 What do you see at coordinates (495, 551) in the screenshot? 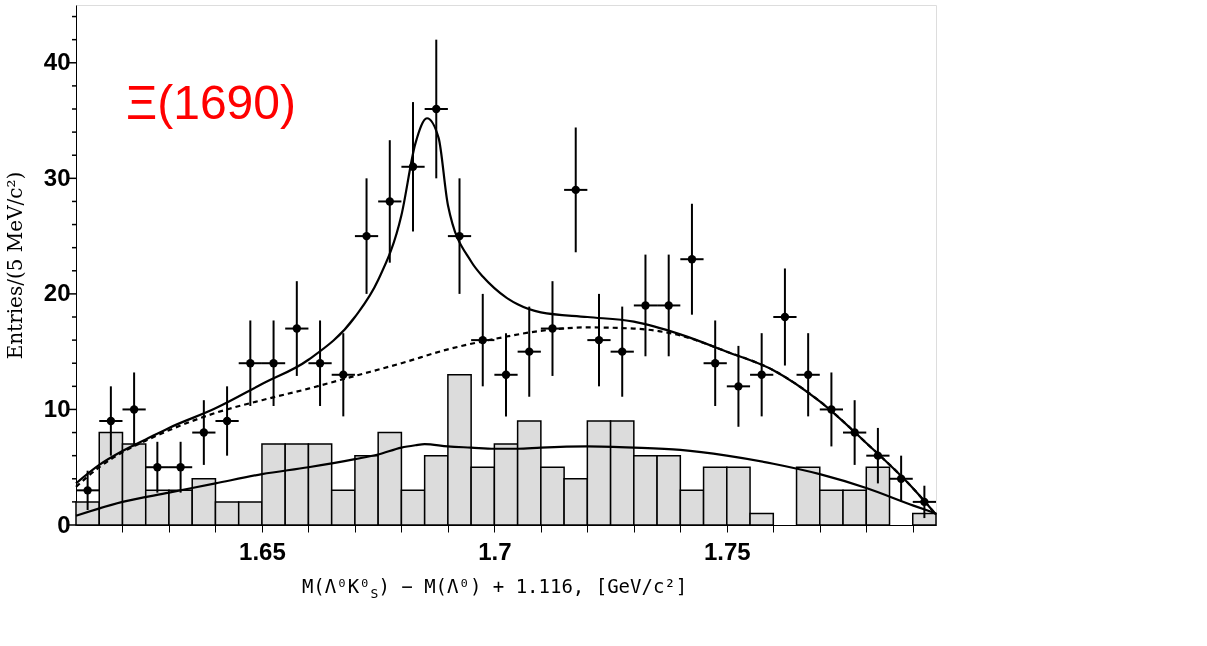
I see `x-tick-label: 1.7` at bounding box center [495, 551].